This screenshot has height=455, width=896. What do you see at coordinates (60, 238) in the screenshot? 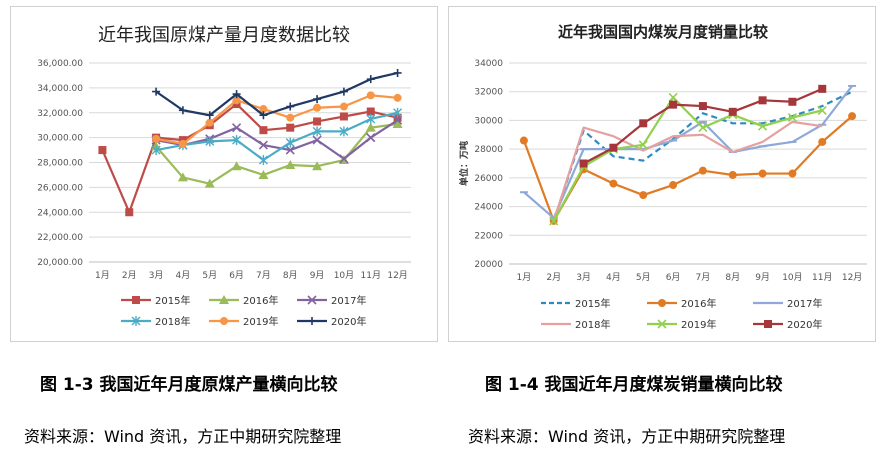
I see `y-tick-label: 22,000.00` at bounding box center [60, 238].